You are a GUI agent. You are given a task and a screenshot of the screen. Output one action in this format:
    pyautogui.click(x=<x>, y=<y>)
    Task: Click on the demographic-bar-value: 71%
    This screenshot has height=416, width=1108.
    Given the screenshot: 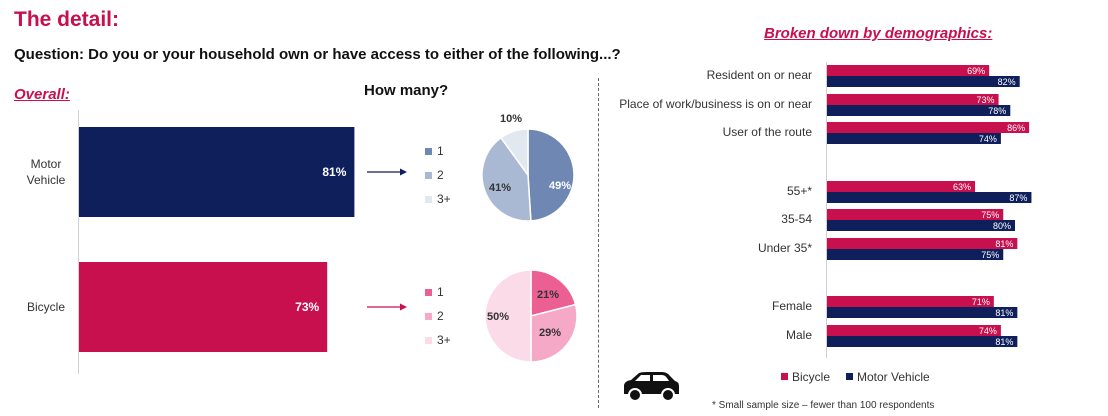 What is the action you would take?
    pyautogui.click(x=981, y=302)
    